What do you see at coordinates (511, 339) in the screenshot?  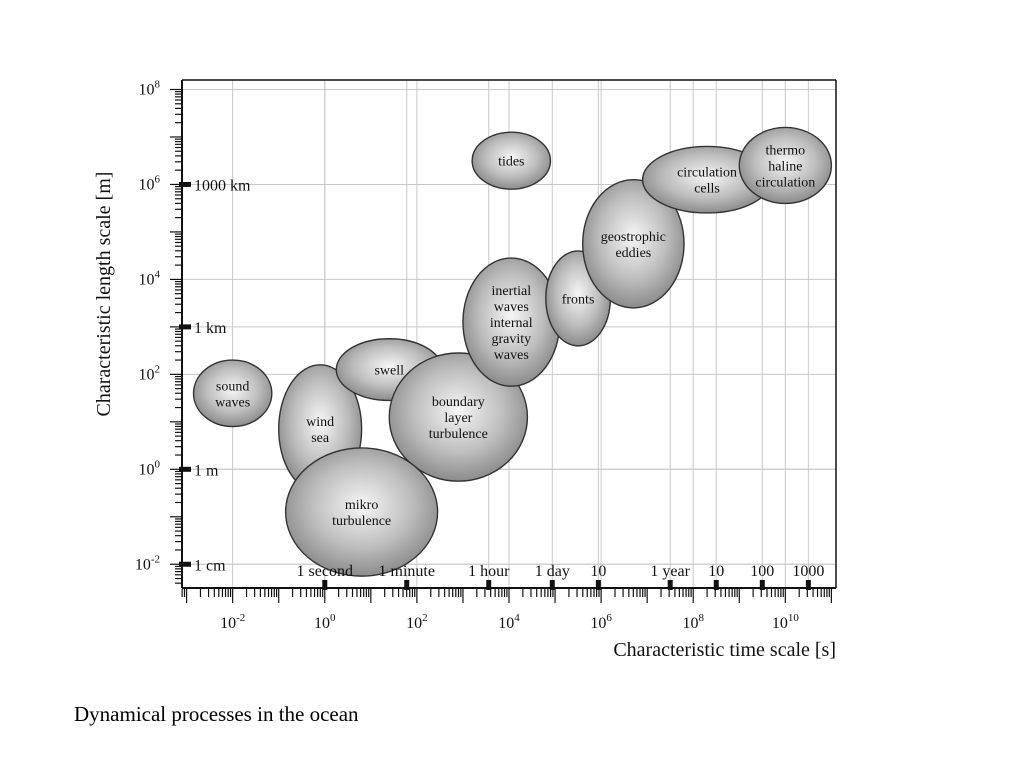 I see `process-label: gravity` at bounding box center [511, 339].